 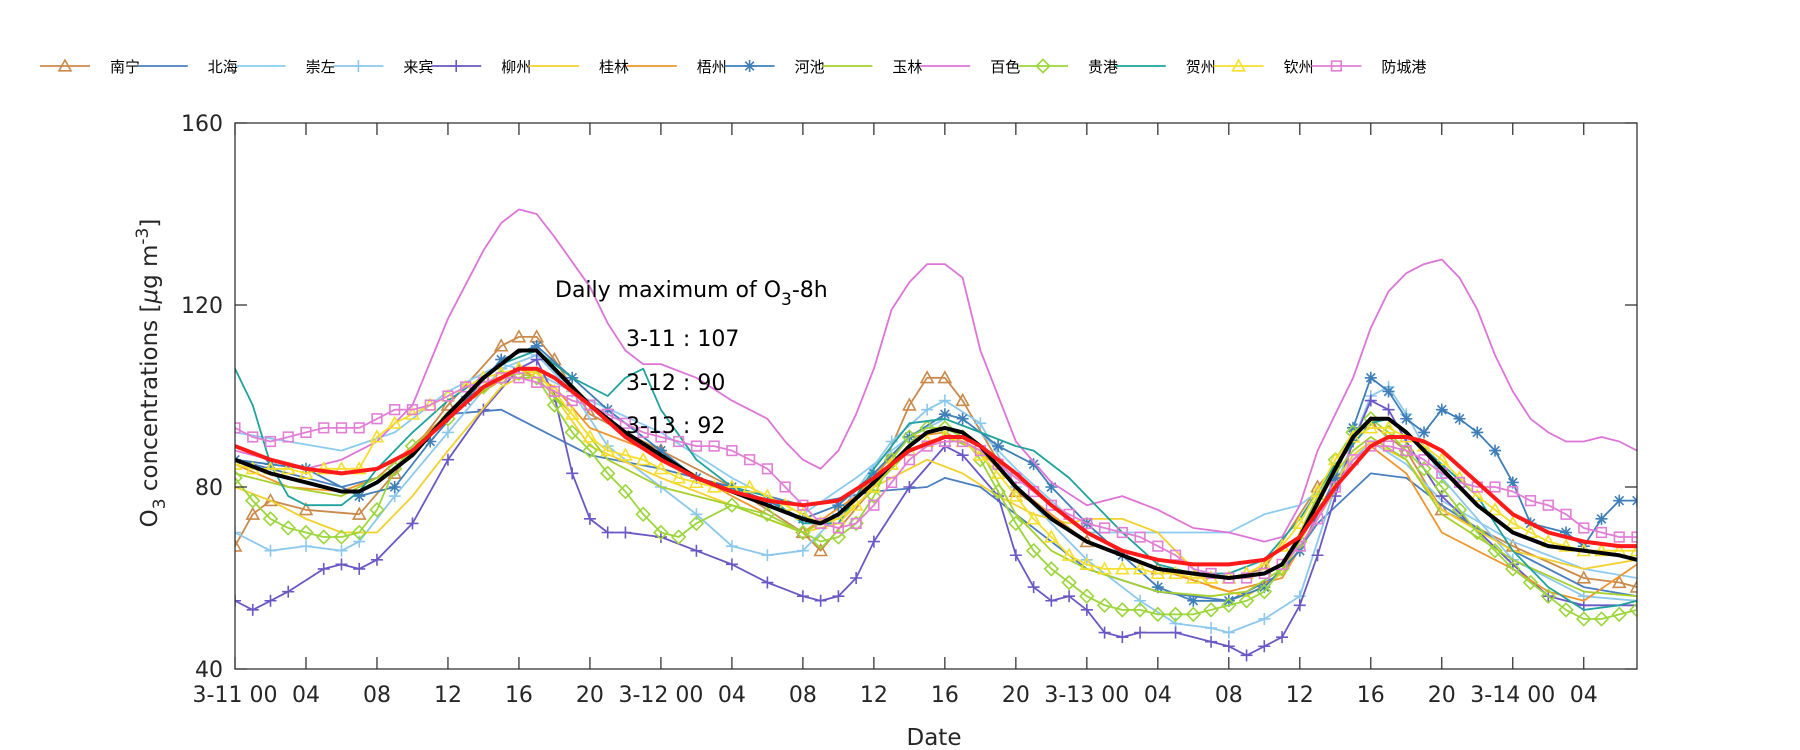 I want to click on x-tick-label: 04, so click(x=1584, y=695).